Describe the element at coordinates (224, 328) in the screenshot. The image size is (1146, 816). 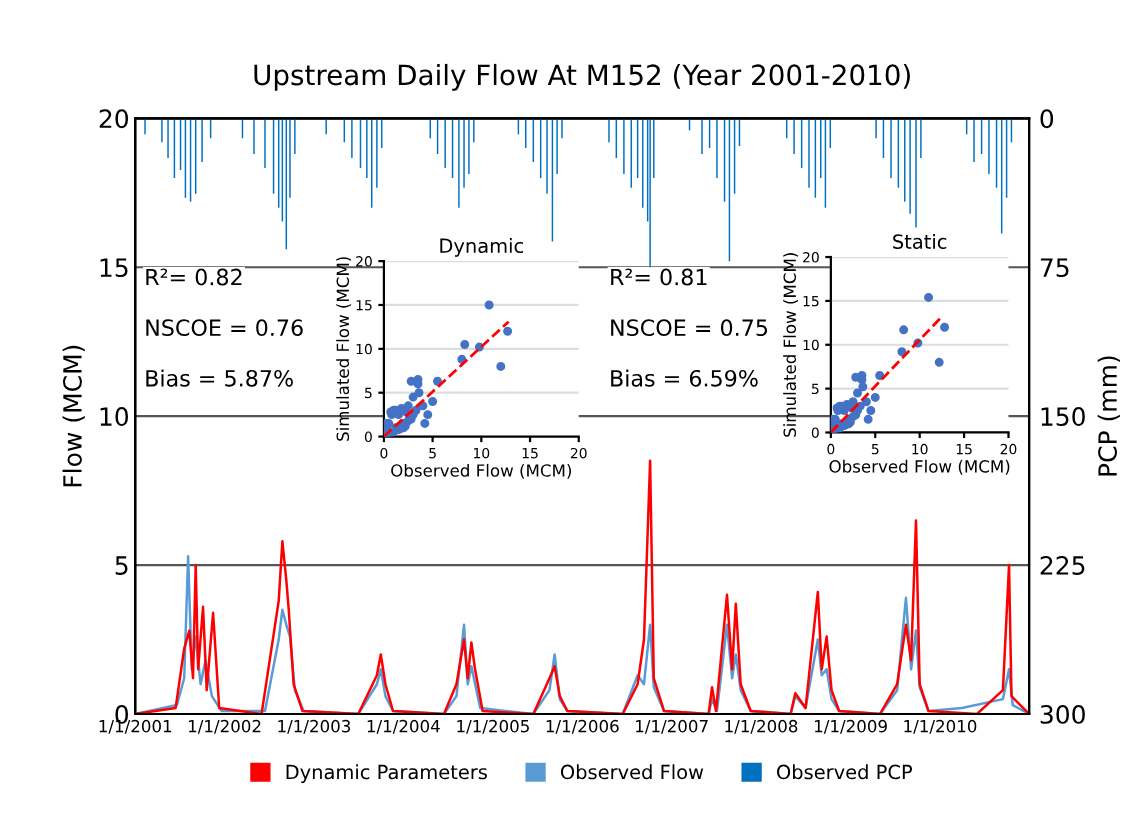
I see `annotation: NSCOE = 0.76` at that location.